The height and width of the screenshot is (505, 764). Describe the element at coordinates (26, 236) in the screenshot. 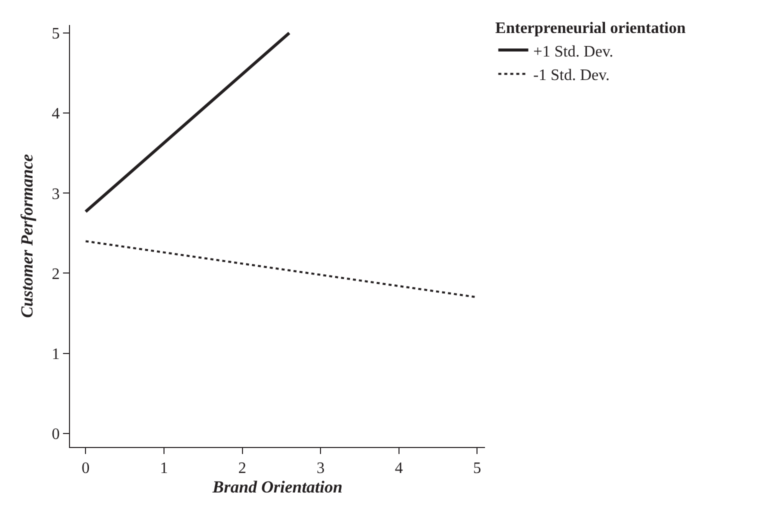

I see `y-axis-title: Customer Performance` at that location.